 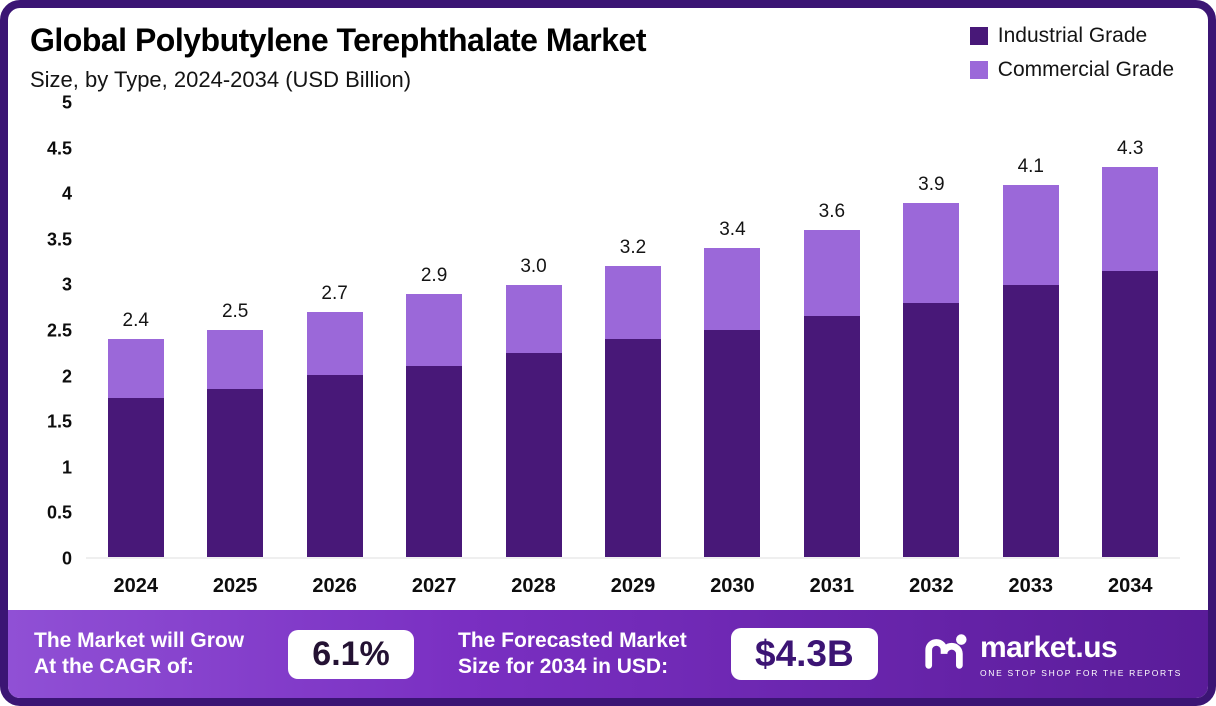 I want to click on bar-value-label: 3.6, so click(x=832, y=212).